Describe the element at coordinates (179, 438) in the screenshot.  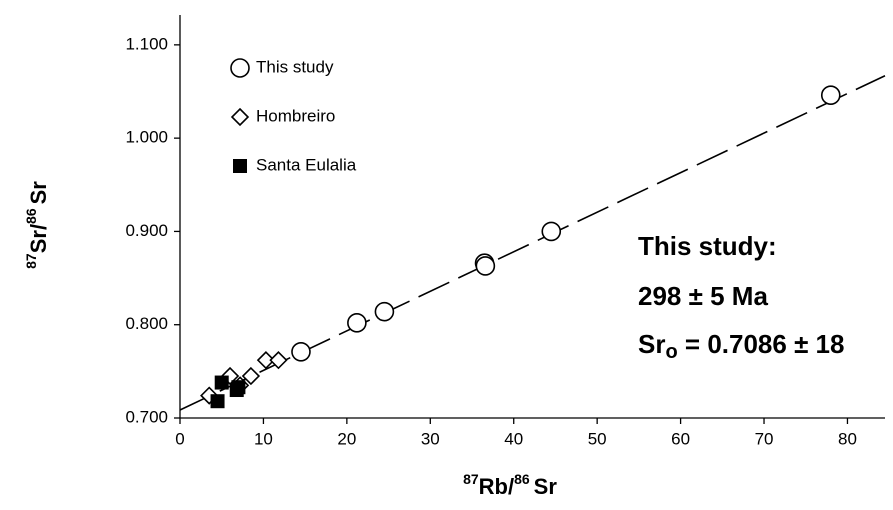
I see `x-tick-label: 0` at that location.